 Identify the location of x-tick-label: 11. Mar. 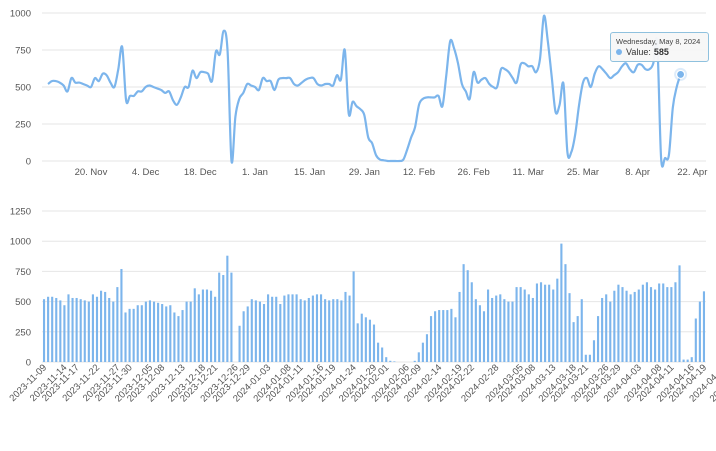
(529, 172).